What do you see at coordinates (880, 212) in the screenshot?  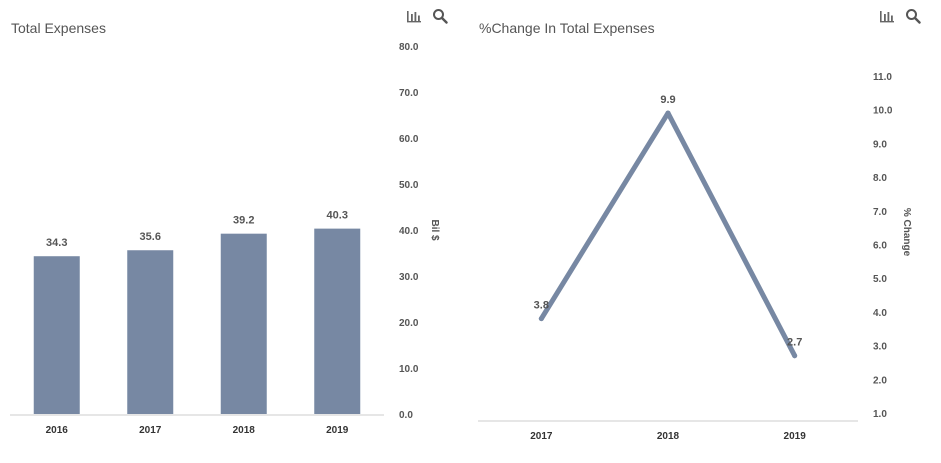 I see `y-tick-label: 7.0` at bounding box center [880, 212].